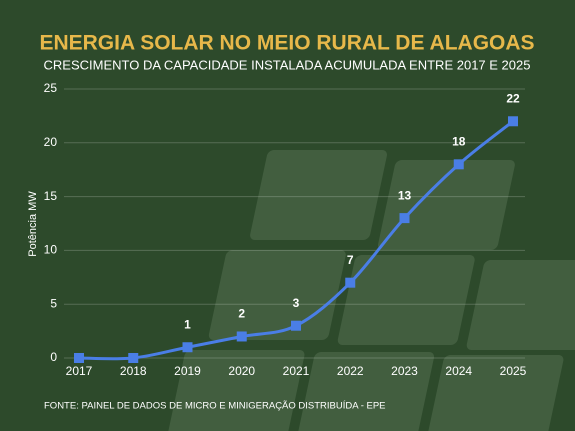 The width and height of the screenshot is (575, 431). Describe the element at coordinates (187, 324) in the screenshot. I see `data-label: 1` at that location.